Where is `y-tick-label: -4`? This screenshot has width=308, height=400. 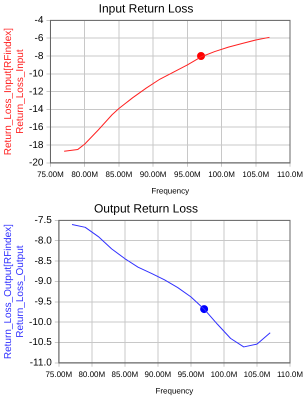
y-tick-label: -4 is located at coordinates (39, 20).